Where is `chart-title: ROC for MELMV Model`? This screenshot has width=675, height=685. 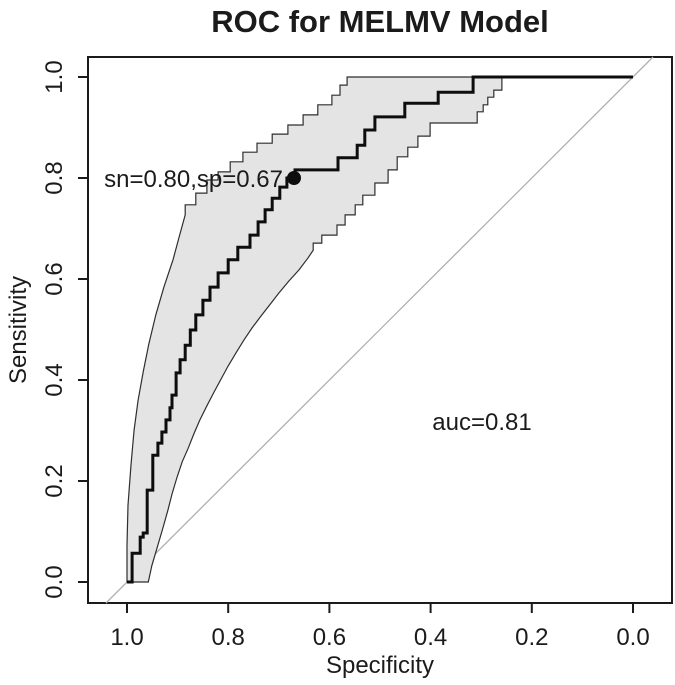 chart-title: ROC for MELMV Model is located at coordinates (380, 21).